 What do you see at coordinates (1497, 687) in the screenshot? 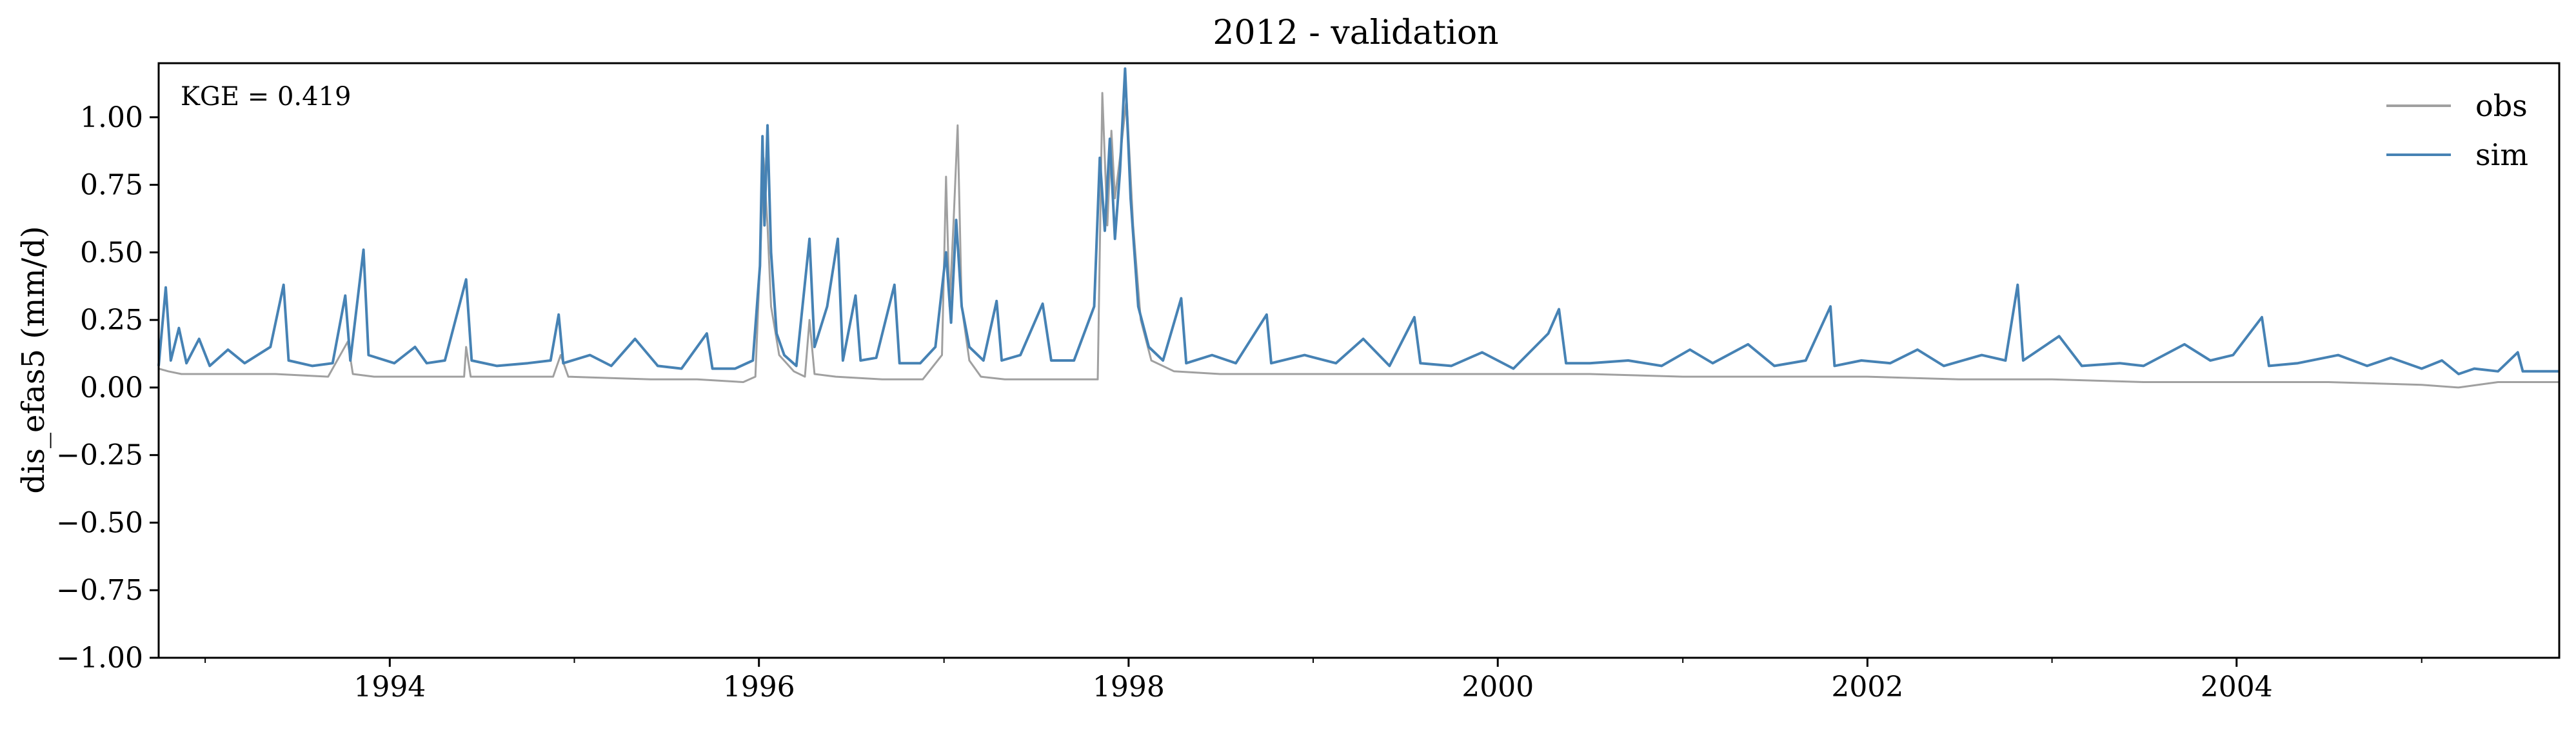
I see `x-tick-label: 2000` at bounding box center [1497, 687].